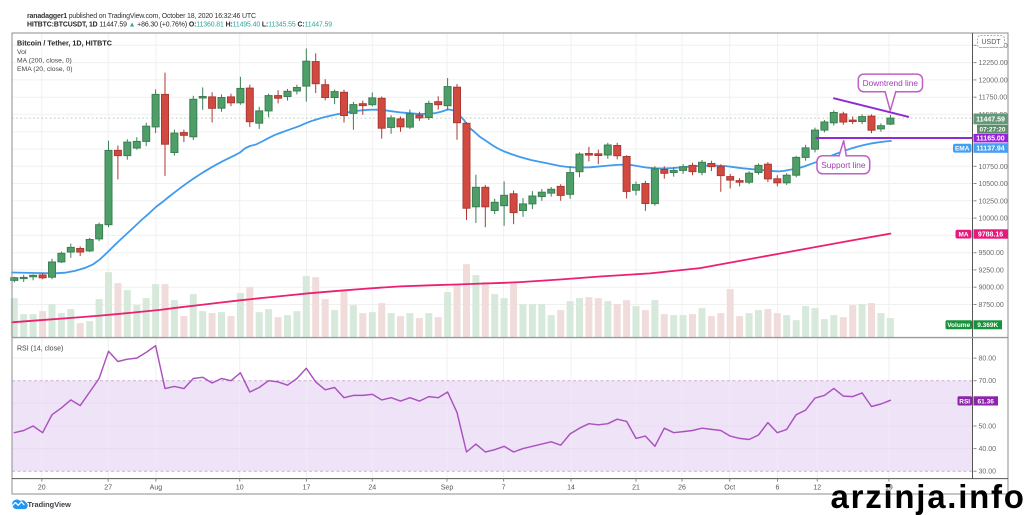 The height and width of the screenshot is (515, 1024). I want to click on svg-text: 10500.00, so click(993, 184).